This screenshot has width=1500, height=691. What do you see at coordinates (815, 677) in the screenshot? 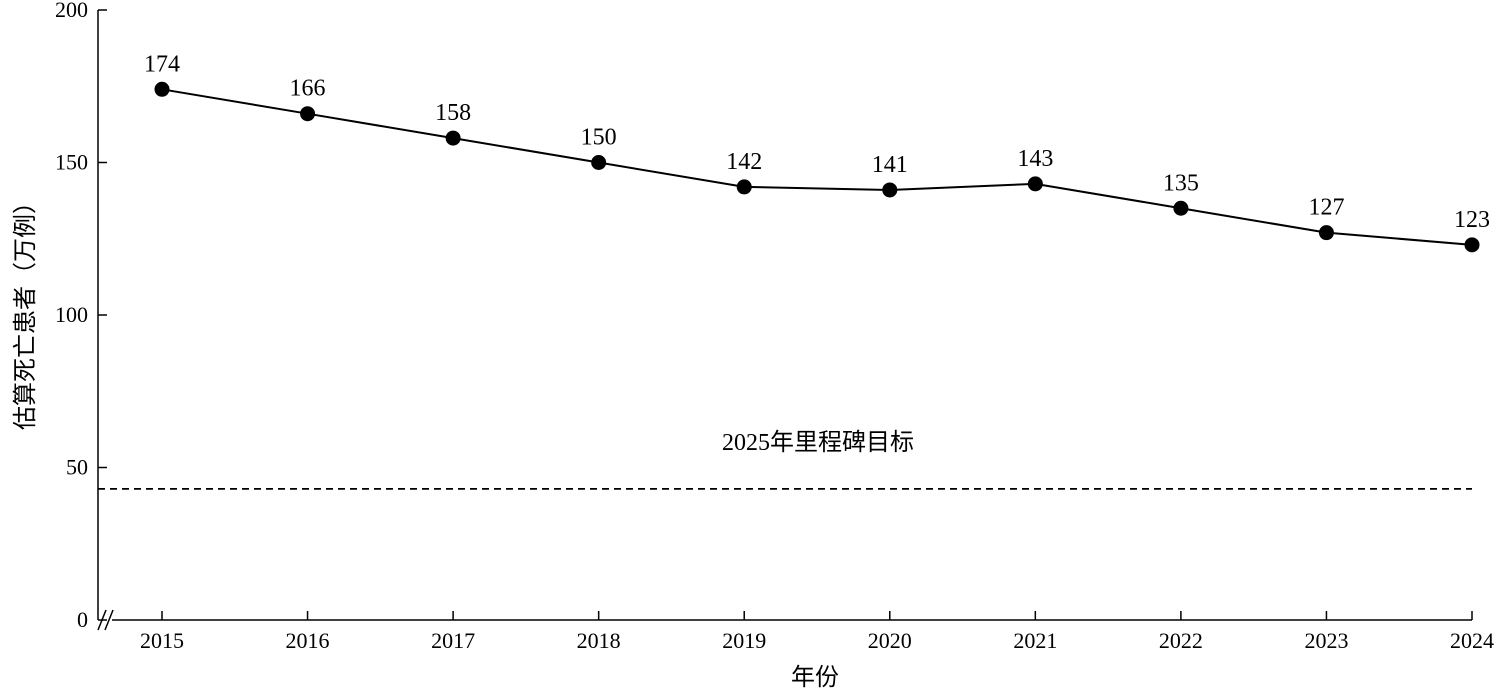
I see `x-axis-title: 年份` at bounding box center [815, 677].